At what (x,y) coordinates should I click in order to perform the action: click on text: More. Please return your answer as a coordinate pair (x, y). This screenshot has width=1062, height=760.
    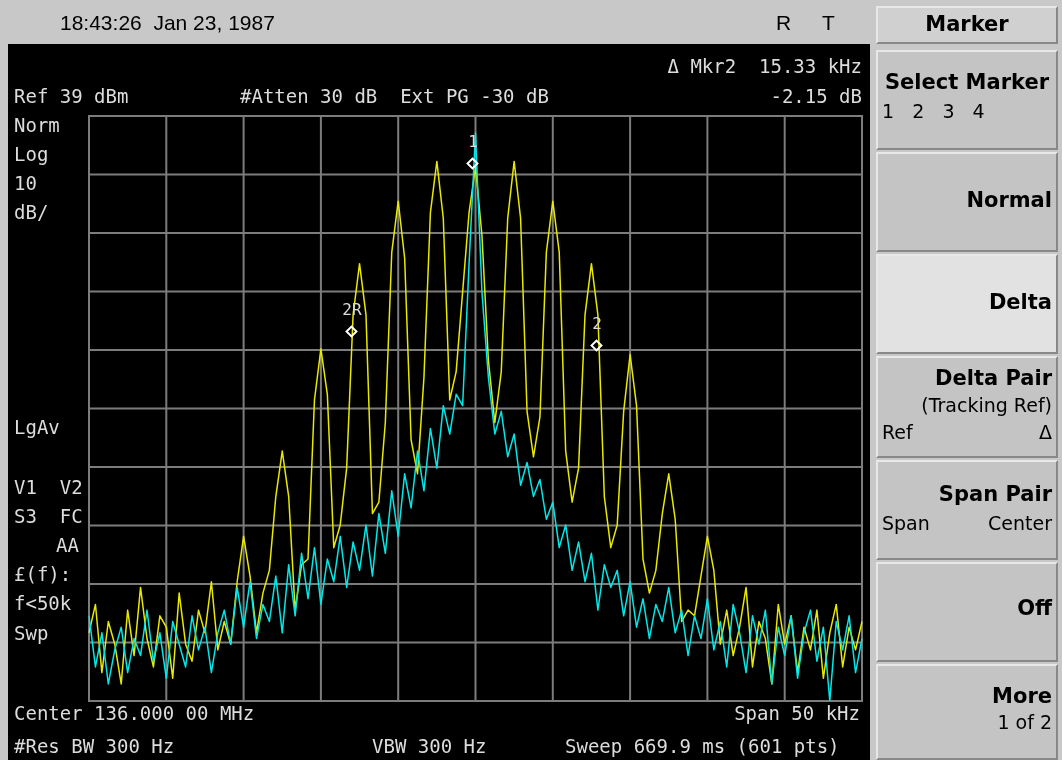
    Looking at the image, I should click on (1022, 696).